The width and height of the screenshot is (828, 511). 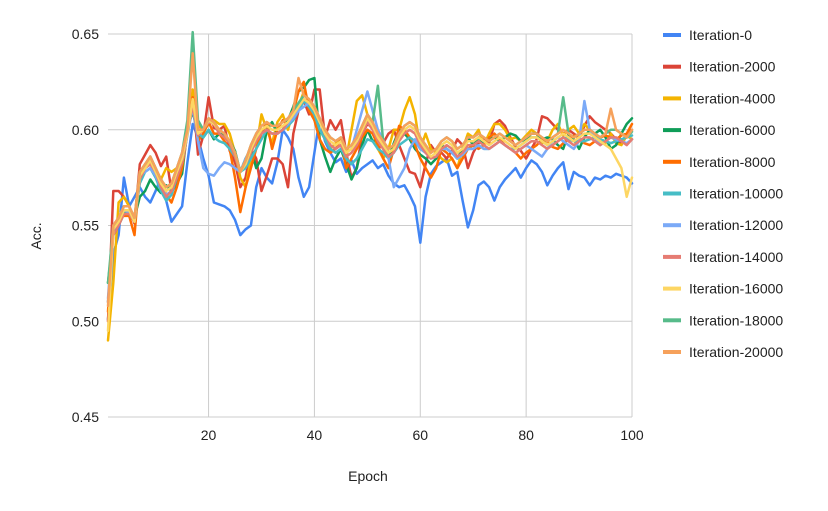 What do you see at coordinates (732, 67) in the screenshot?
I see `legend-label: Iteration-2000` at bounding box center [732, 67].